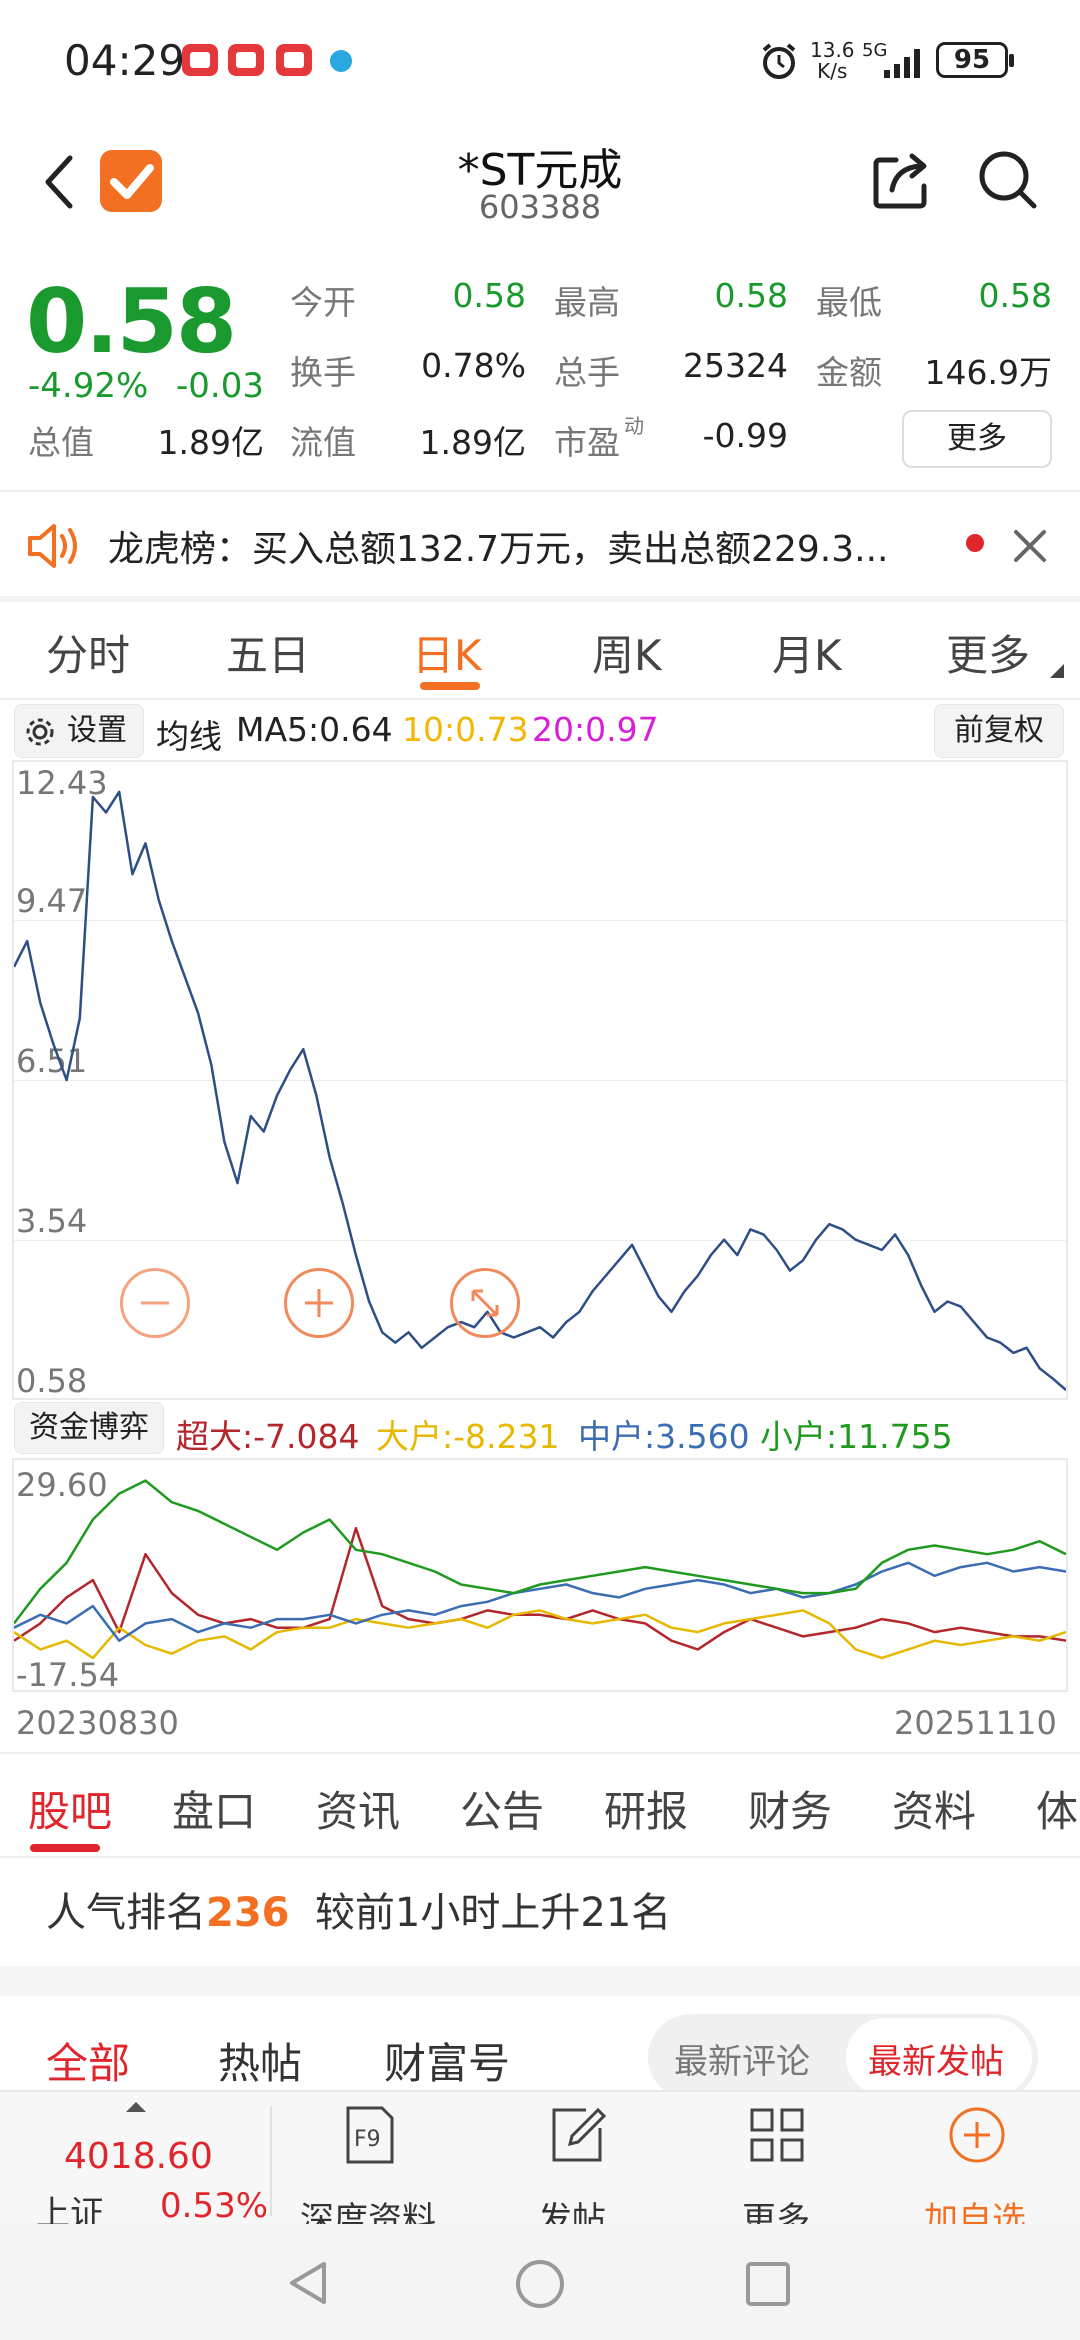 The height and width of the screenshot is (2340, 1080). What do you see at coordinates (627, 655) in the screenshot?
I see `tab-weekly-k: 周K` at bounding box center [627, 655].